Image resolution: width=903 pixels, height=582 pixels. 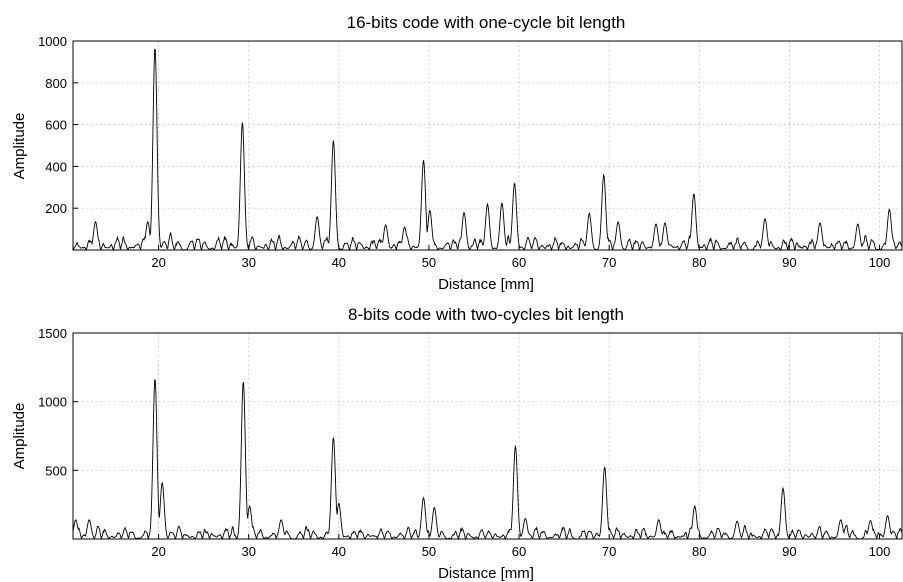 I want to click on y-tick-label: 800, so click(x=56, y=83).